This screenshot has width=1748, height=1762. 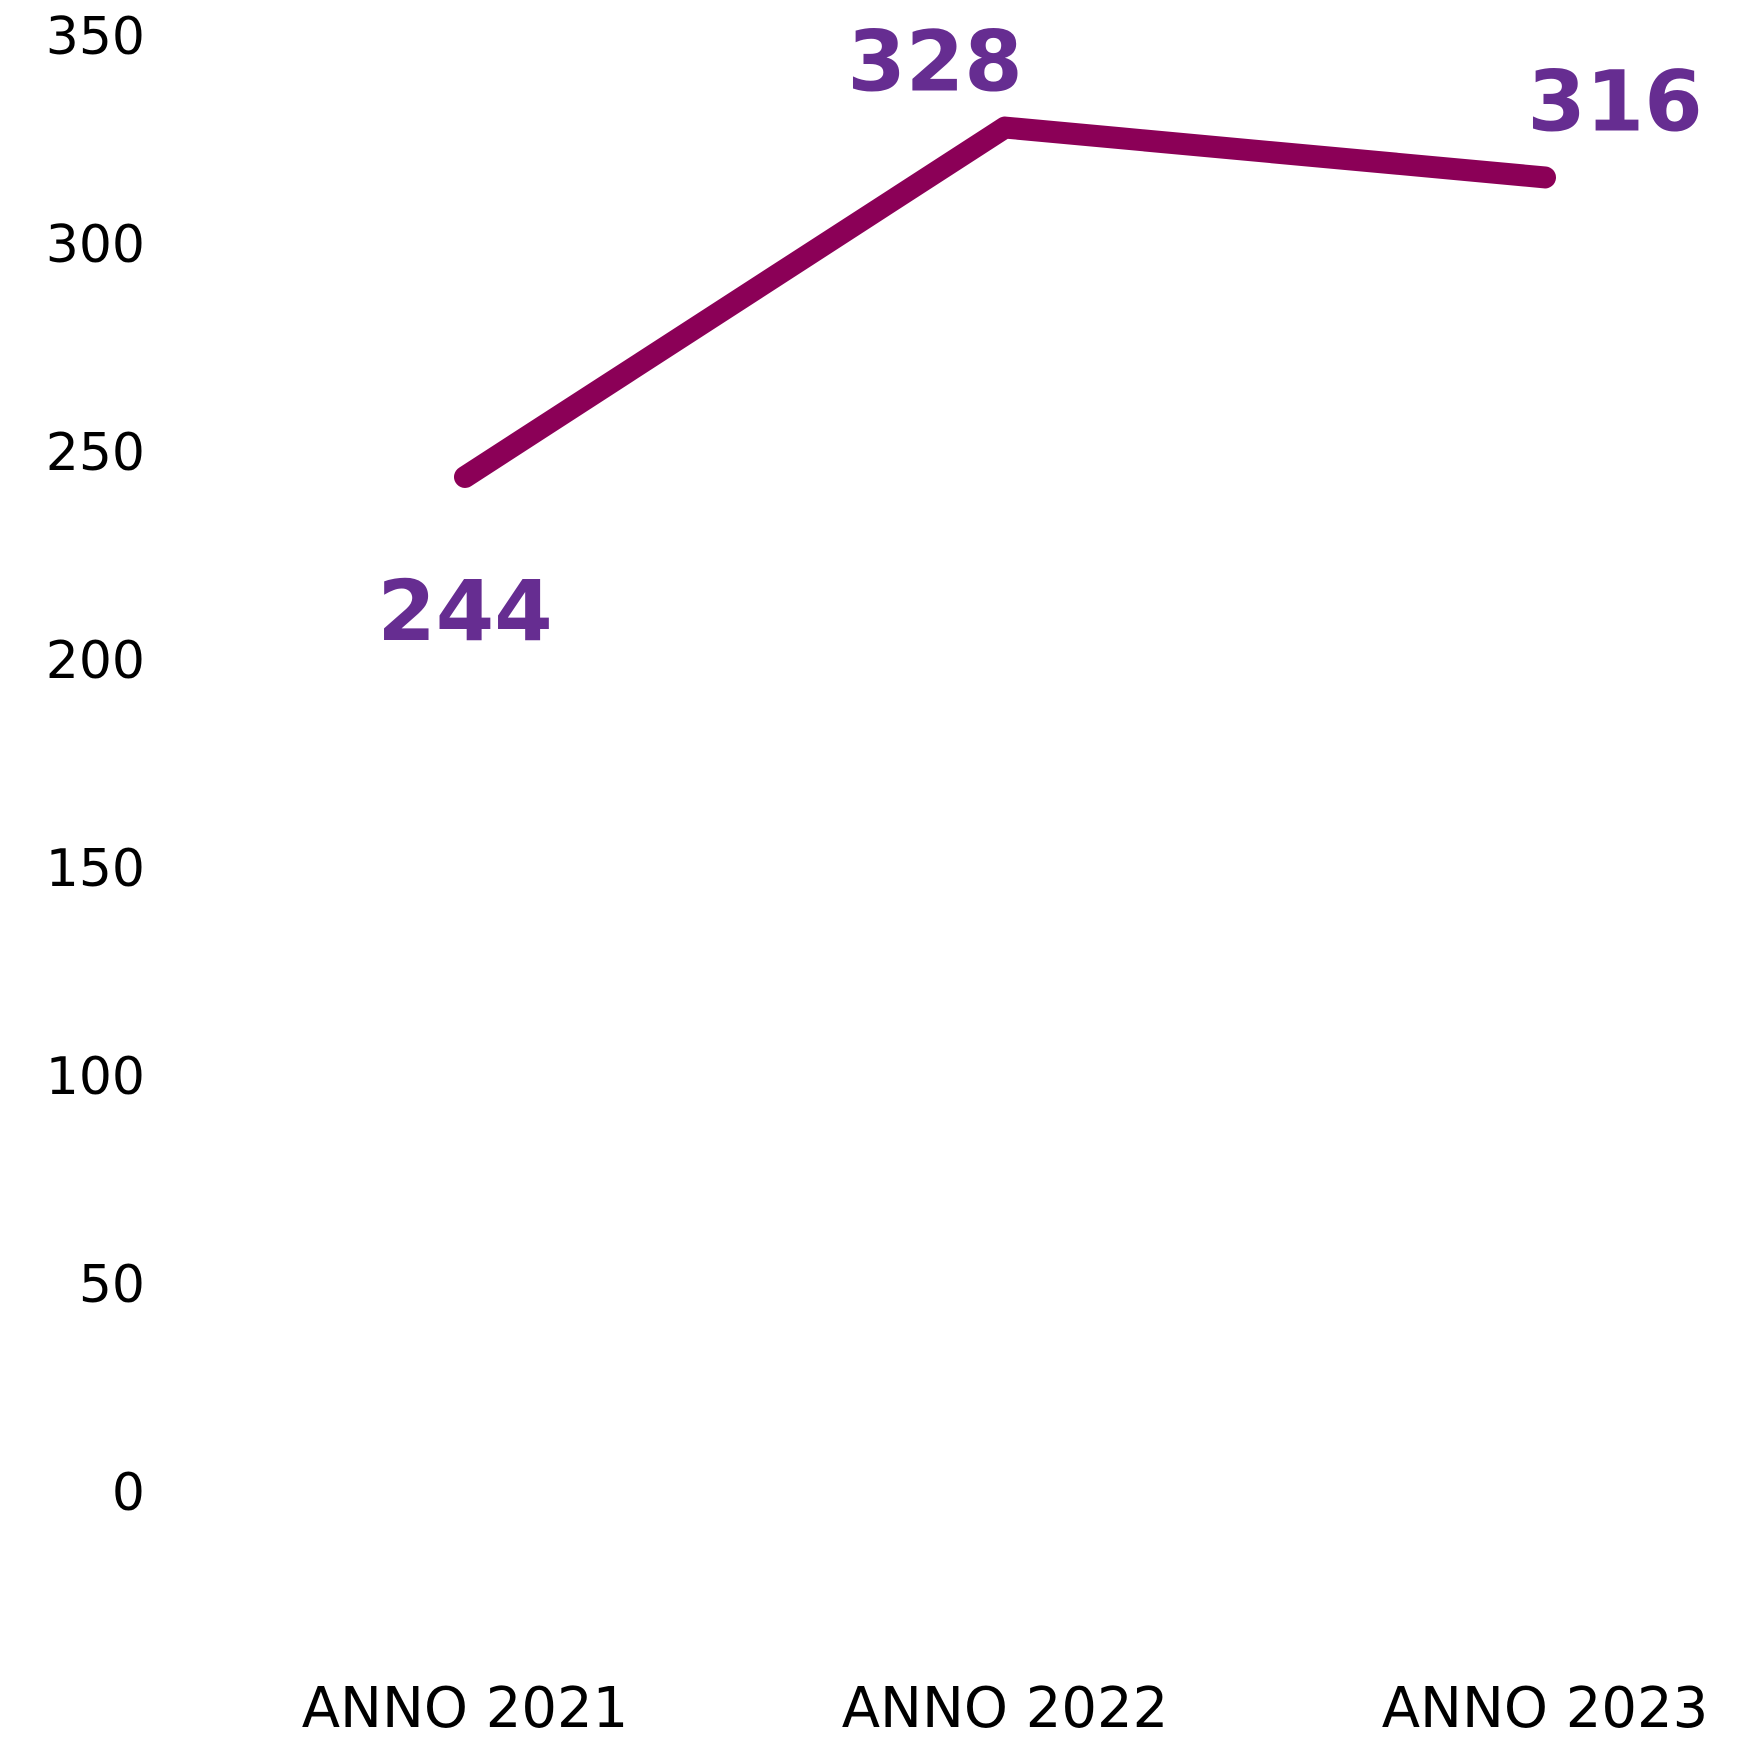 I want to click on x-tick-label: ANNO 2021, so click(x=465, y=1708).